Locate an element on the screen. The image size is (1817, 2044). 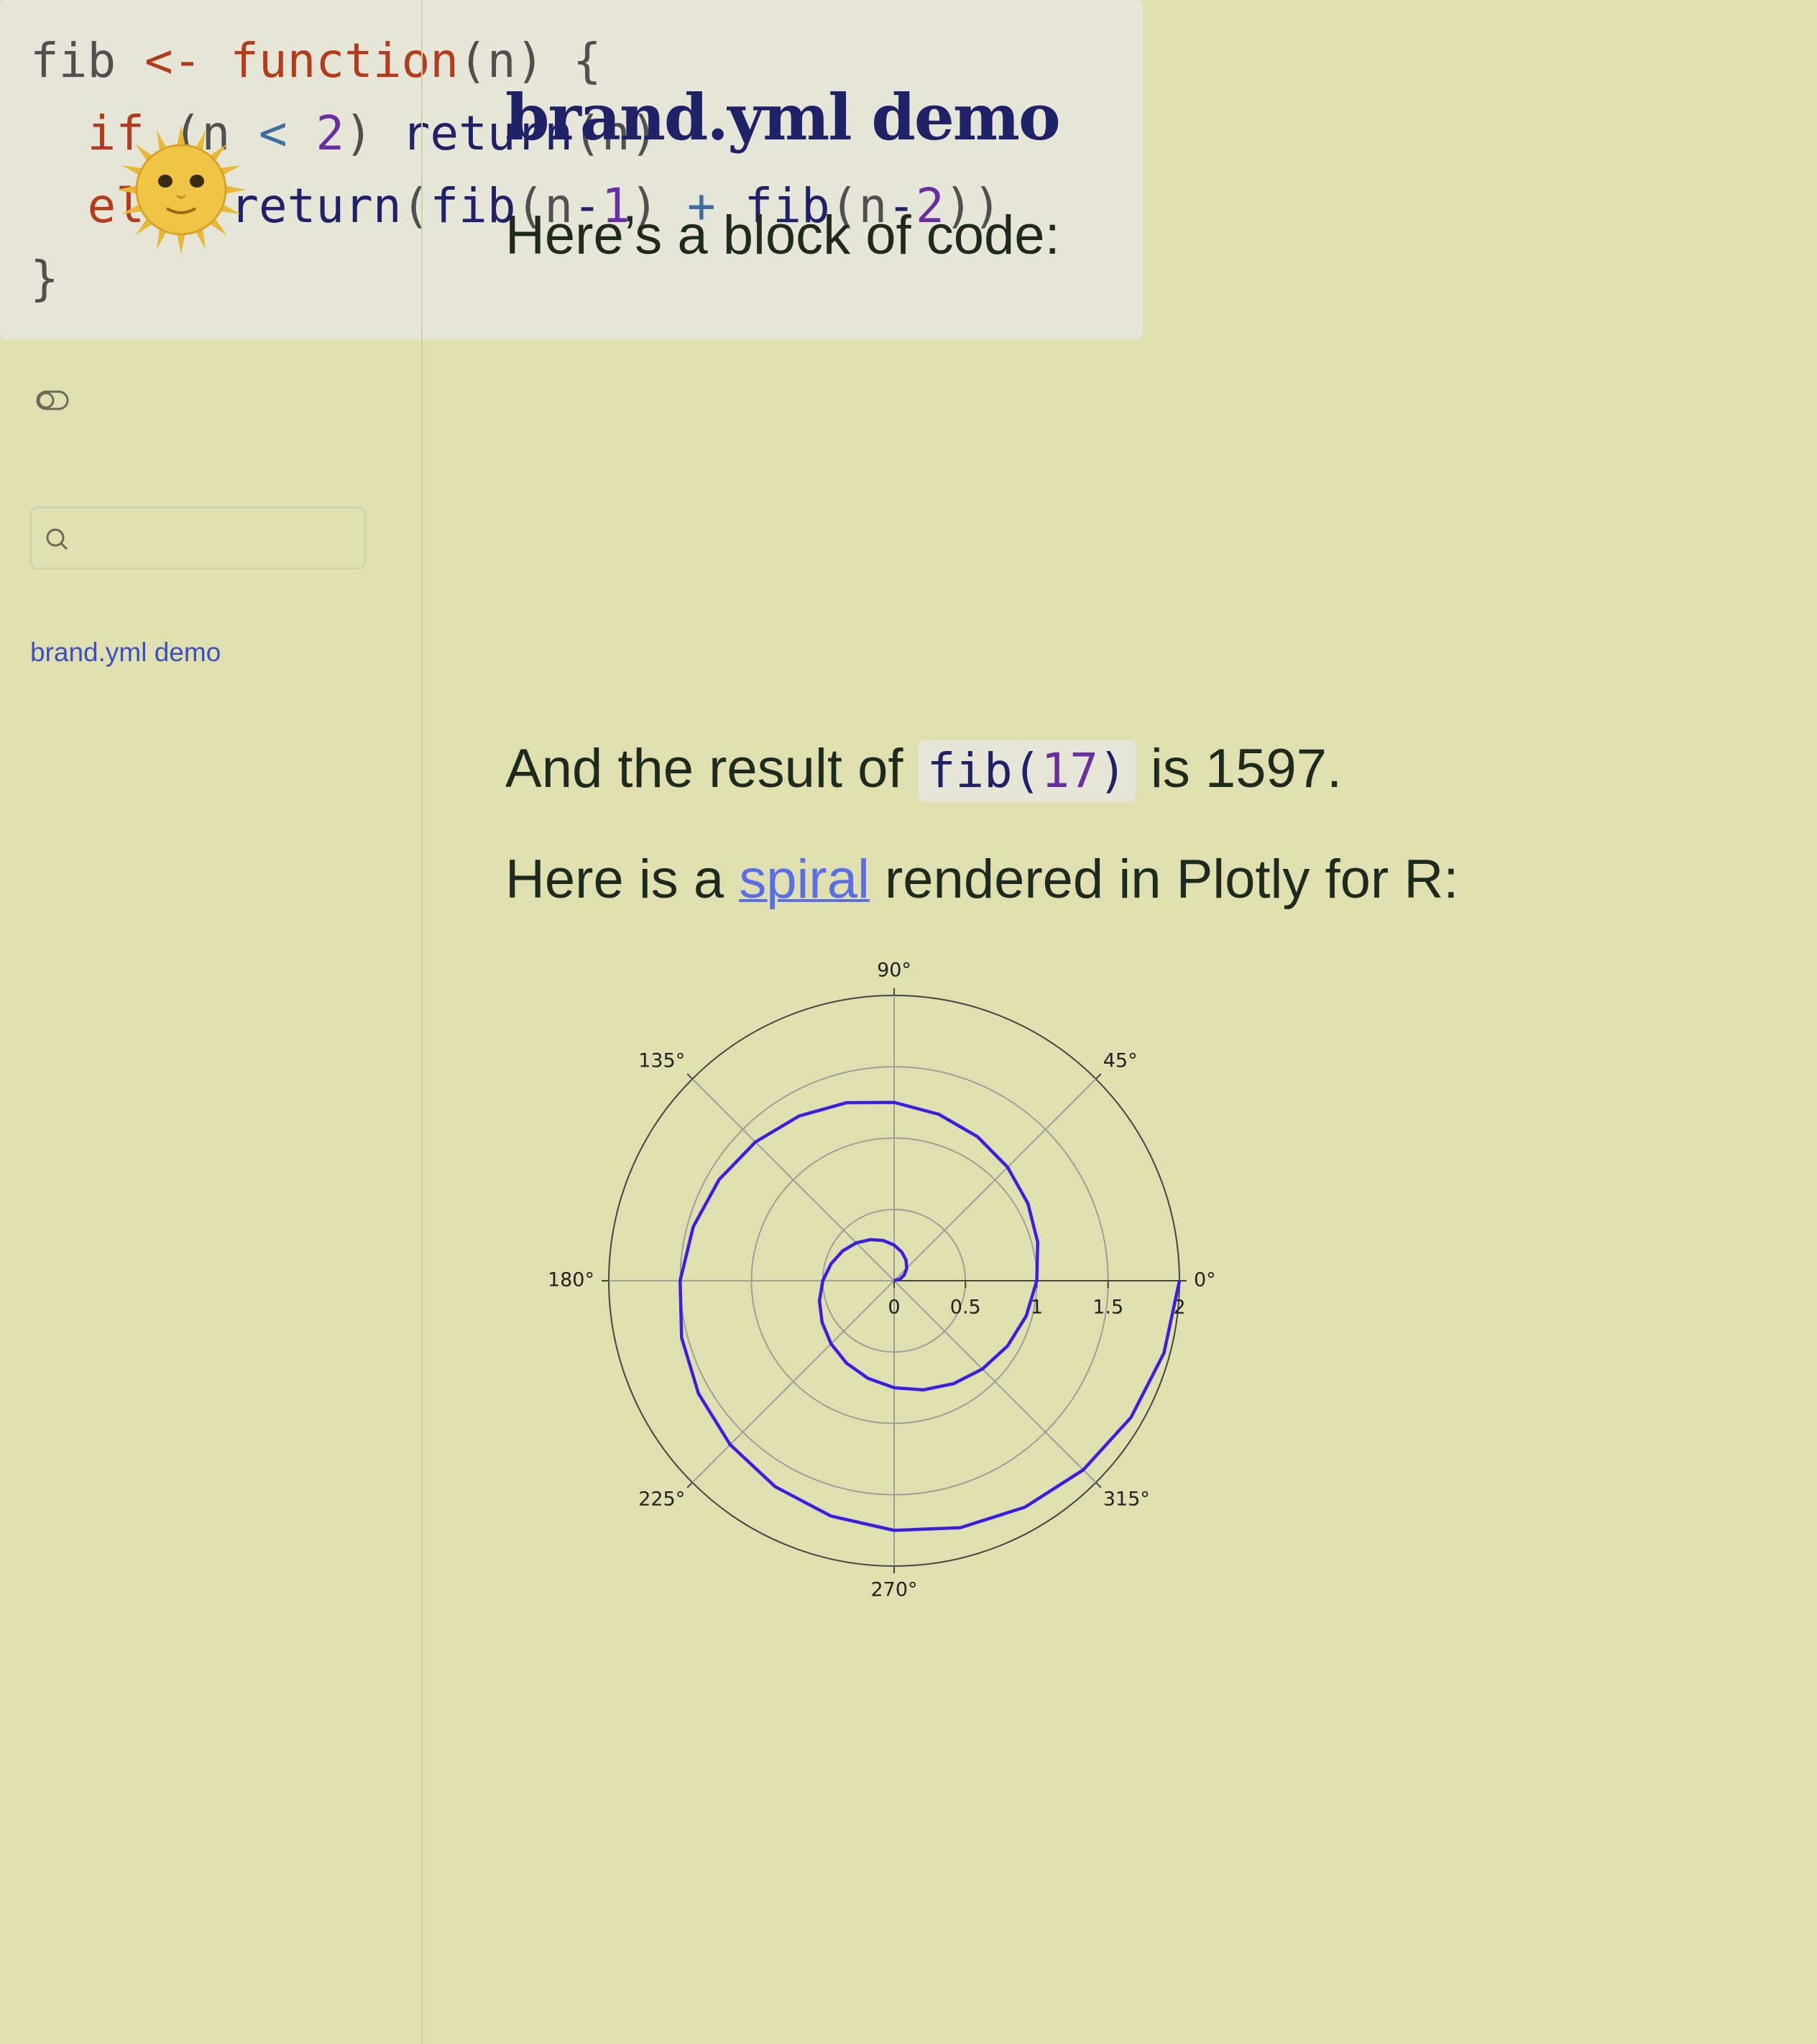
spiral-line is located at coordinates (930, 1316).